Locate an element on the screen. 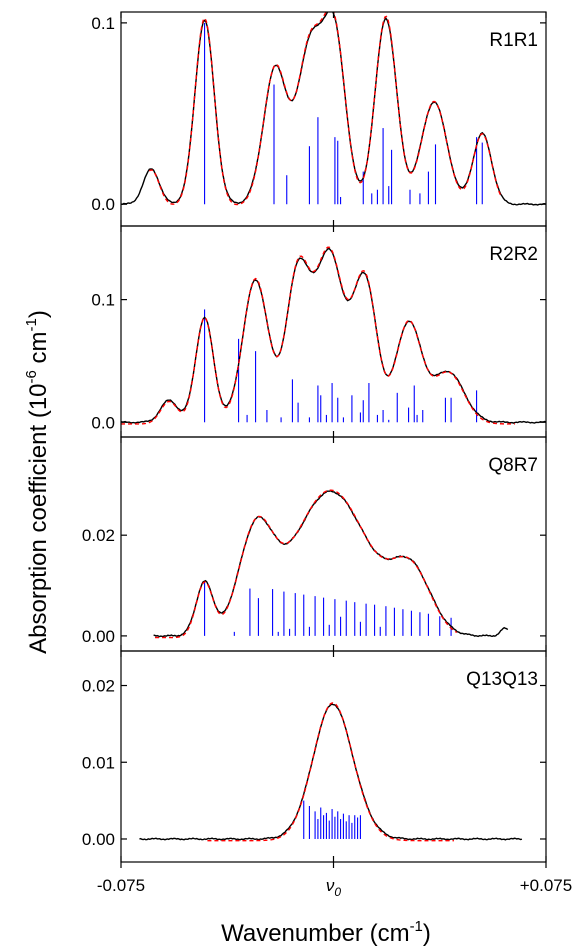  x-tick-label: +0.075 is located at coordinates (546, 885).